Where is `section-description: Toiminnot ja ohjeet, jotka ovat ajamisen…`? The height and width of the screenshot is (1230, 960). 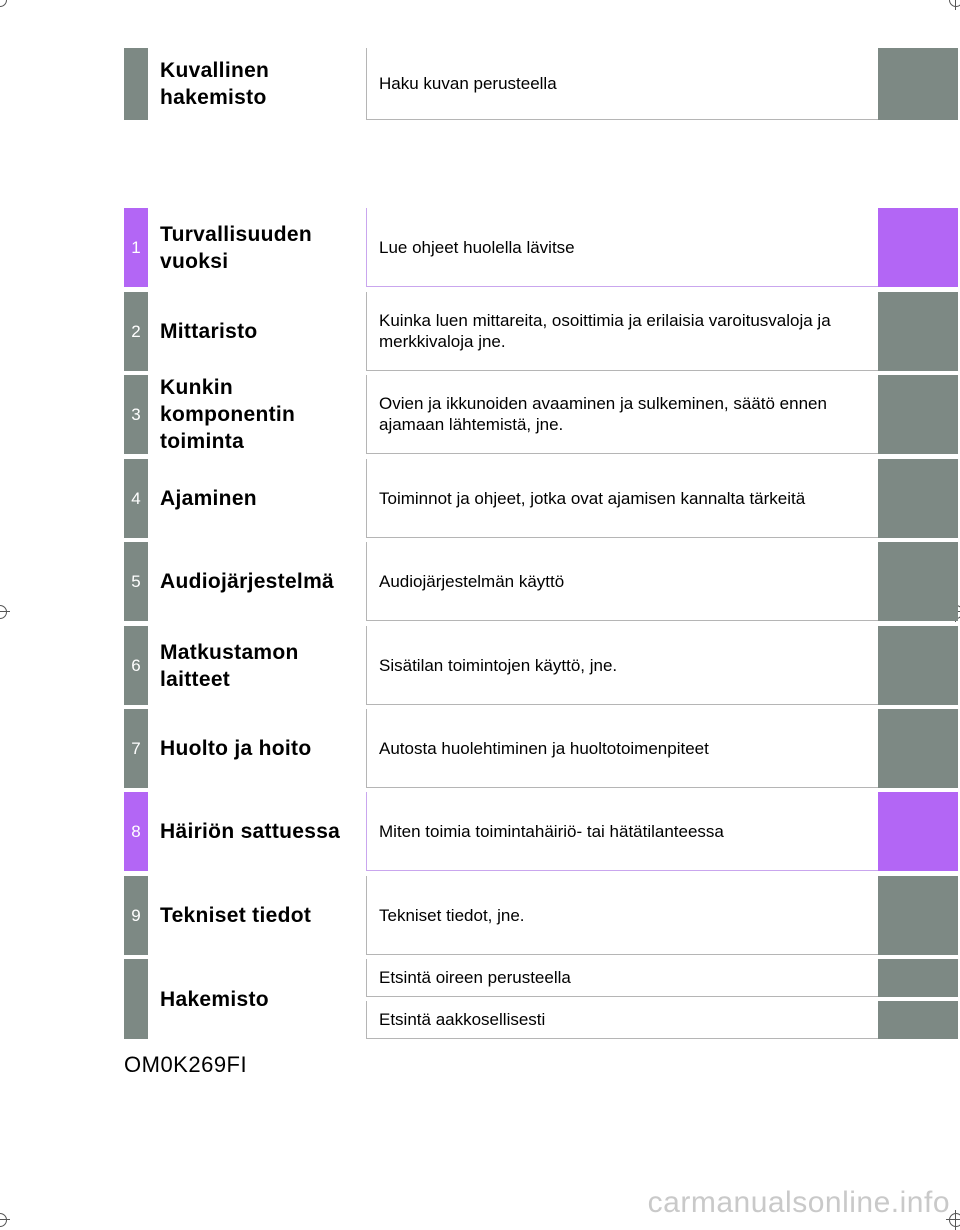
section-description: Toiminnot ja ohjeet, jotka ovat ajamisen… is located at coordinates (622, 498).